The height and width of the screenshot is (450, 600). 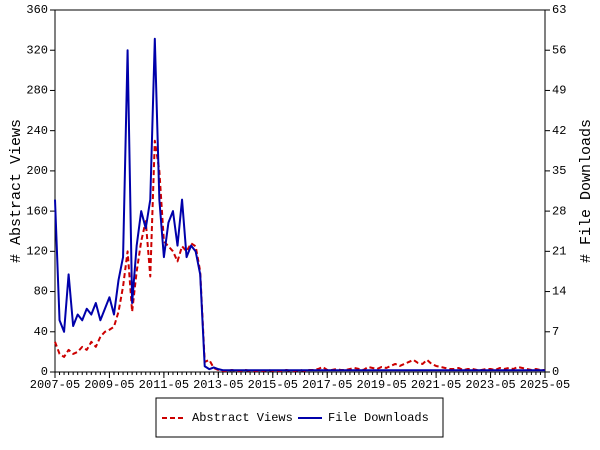 I want to click on y-tick-label: 0, so click(x=44, y=372).